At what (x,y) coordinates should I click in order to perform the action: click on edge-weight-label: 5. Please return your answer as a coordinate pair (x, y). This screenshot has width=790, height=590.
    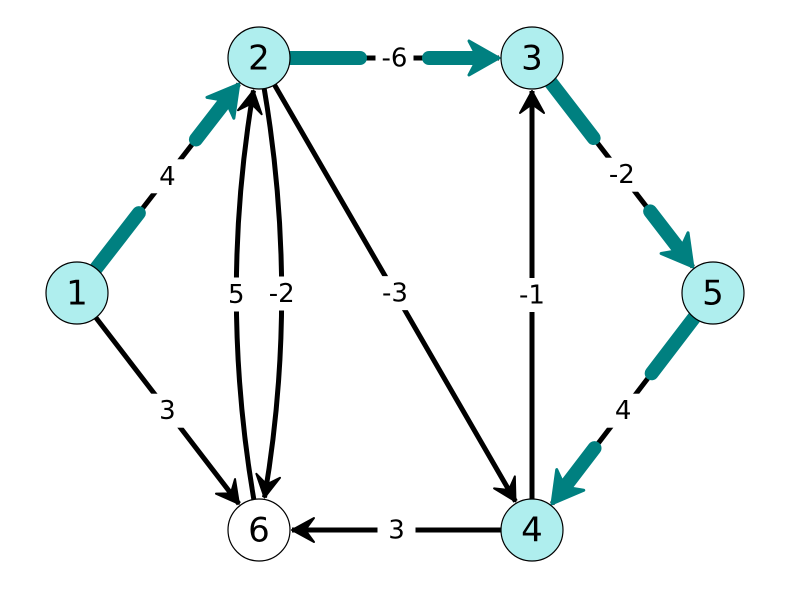
    Looking at the image, I should click on (236, 295).